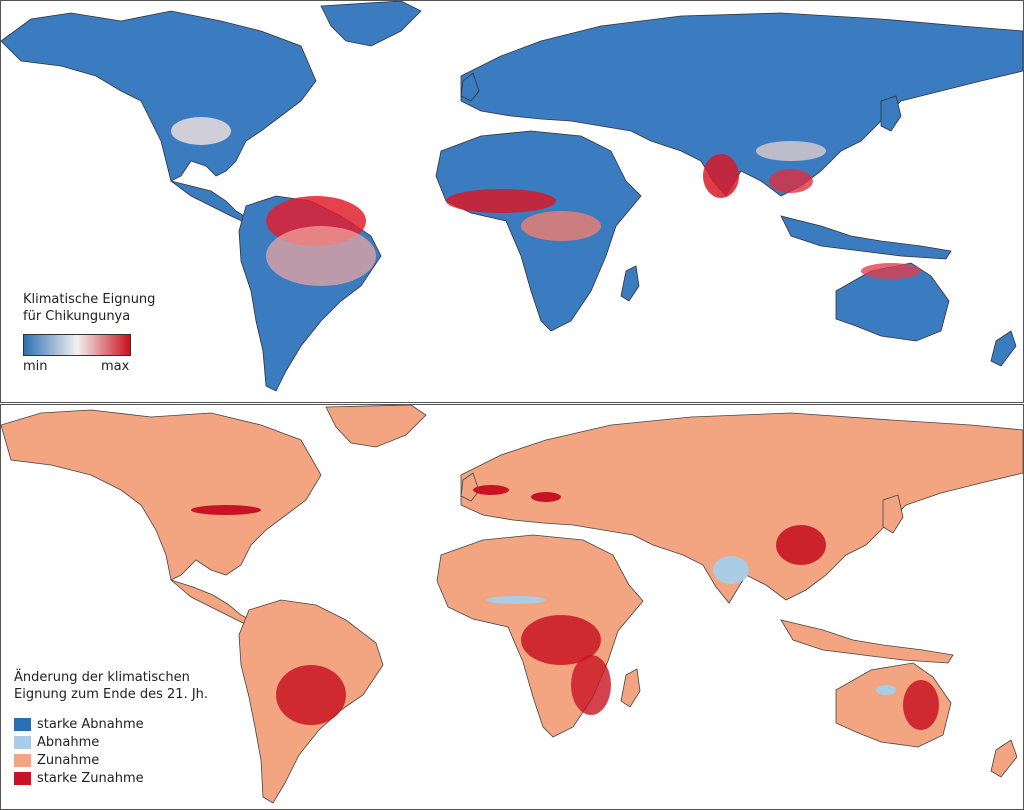  What do you see at coordinates (77, 316) in the screenshot?
I see `legend-title-line2: für Chikungunya` at bounding box center [77, 316].